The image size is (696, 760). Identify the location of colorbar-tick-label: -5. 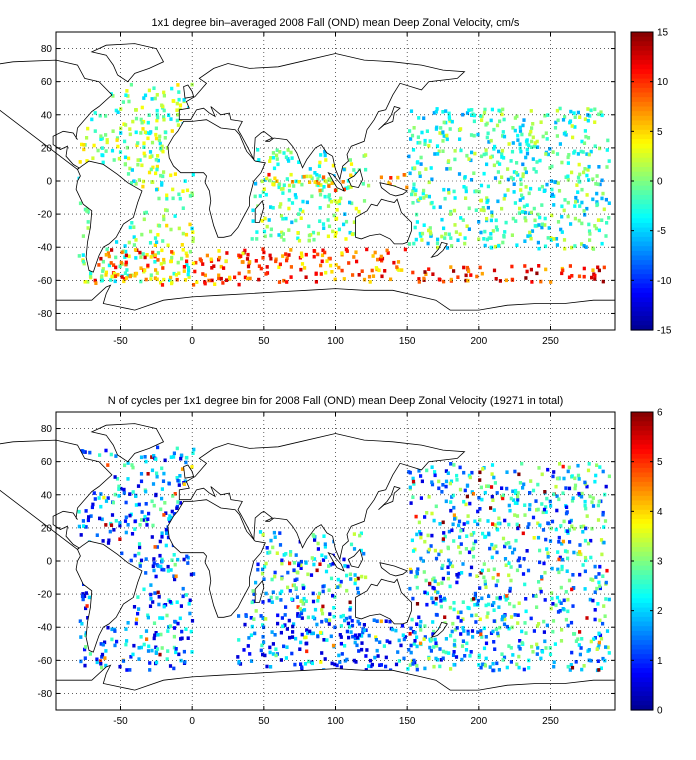
(661, 231).